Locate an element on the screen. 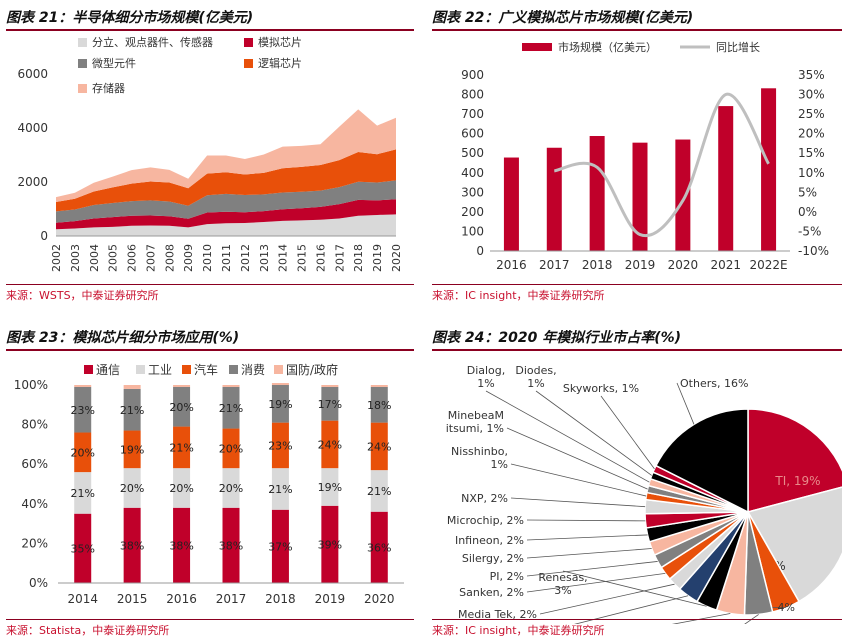 This screenshot has width=850, height=644. y-tick-label: 80% is located at coordinates (34, 425).